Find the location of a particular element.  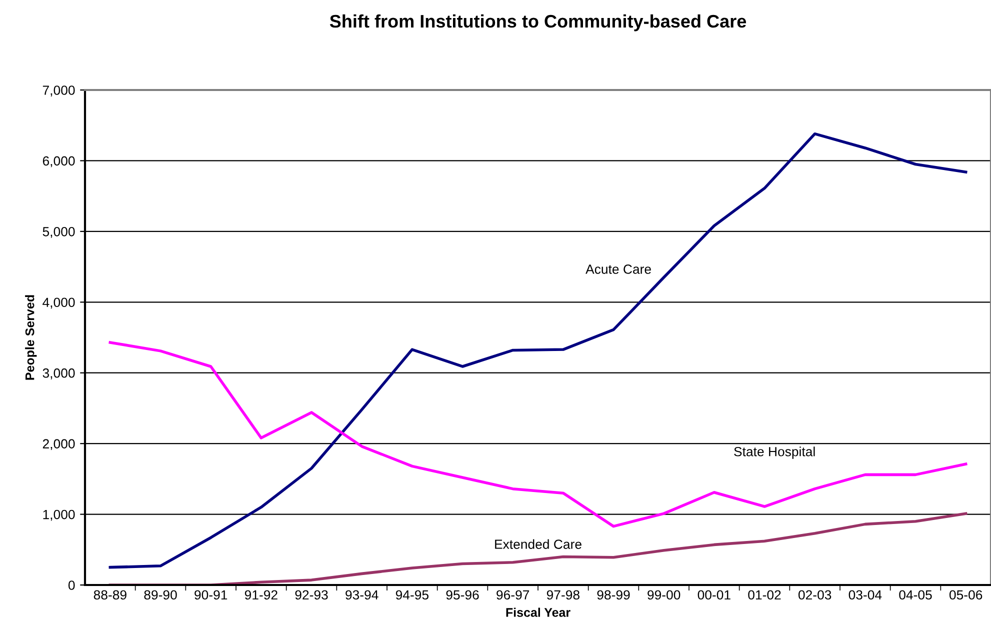

y-tick-label: 0 is located at coordinates (71, 585).